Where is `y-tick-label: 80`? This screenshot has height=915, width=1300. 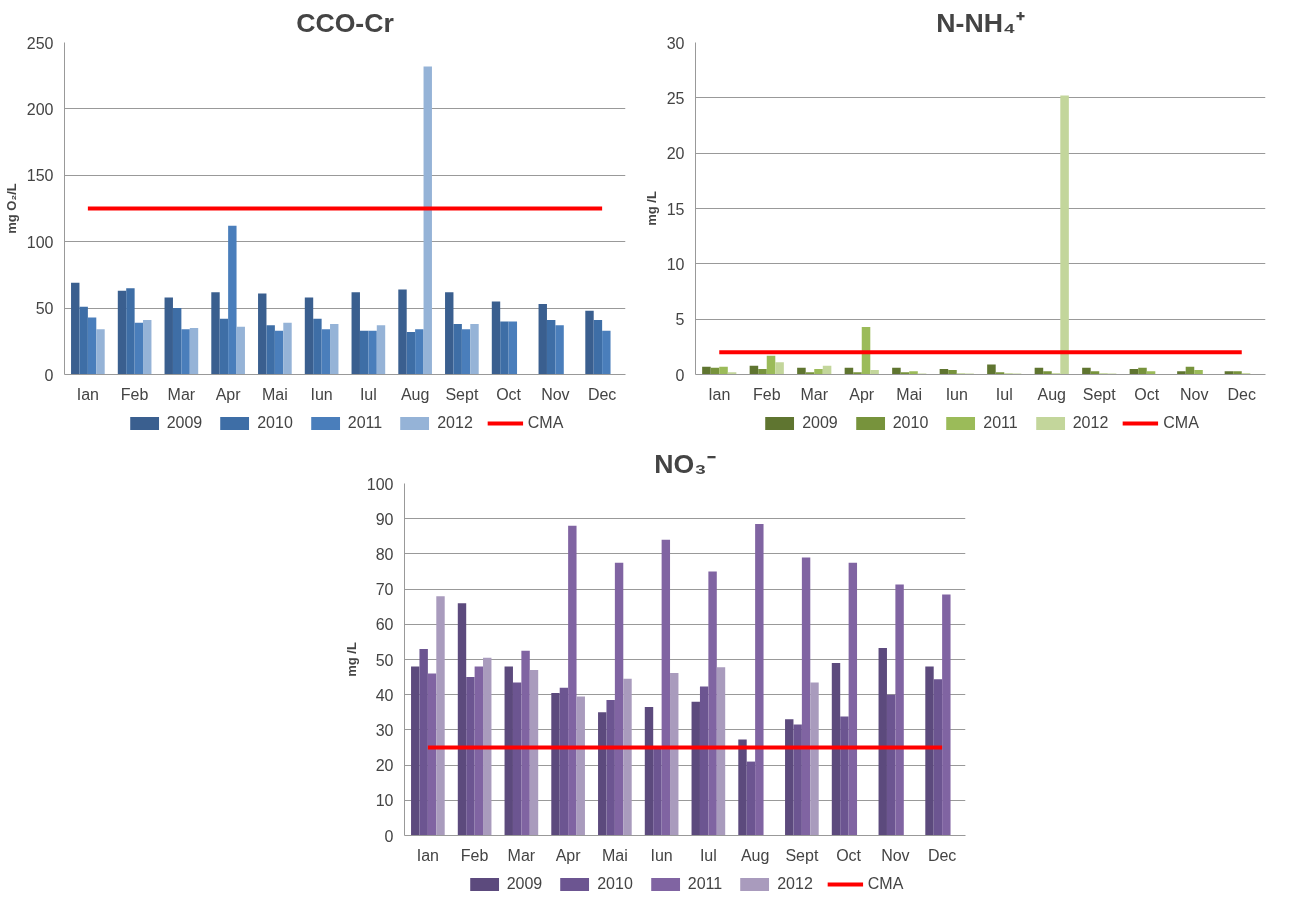
y-tick-label: 80 is located at coordinates (384, 554).